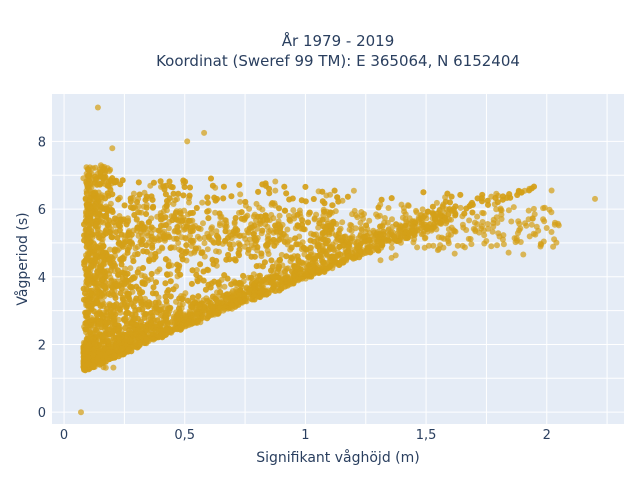  I want to click on x-tick-label: 0, so click(64, 435).